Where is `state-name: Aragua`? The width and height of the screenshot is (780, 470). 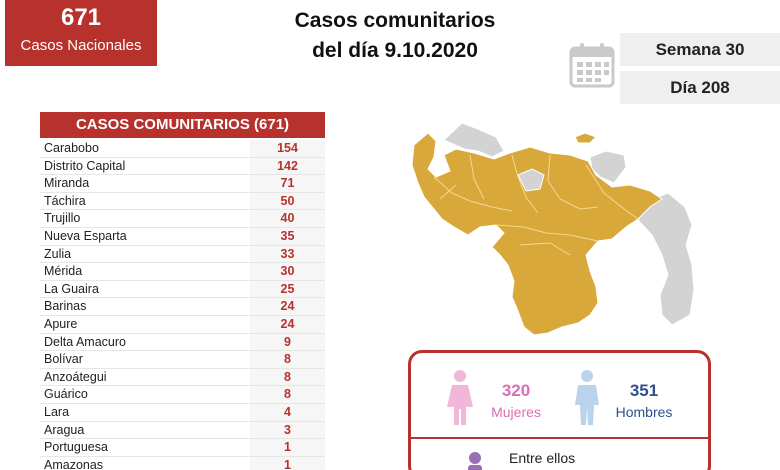
state-name: Aragua is located at coordinates (145, 430).